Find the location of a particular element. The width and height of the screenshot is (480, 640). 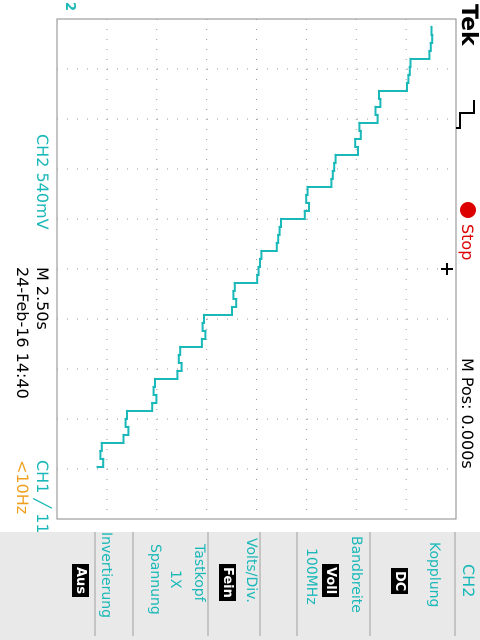

ch2-scale-readout: CH2 540mV is located at coordinates (42, 182).